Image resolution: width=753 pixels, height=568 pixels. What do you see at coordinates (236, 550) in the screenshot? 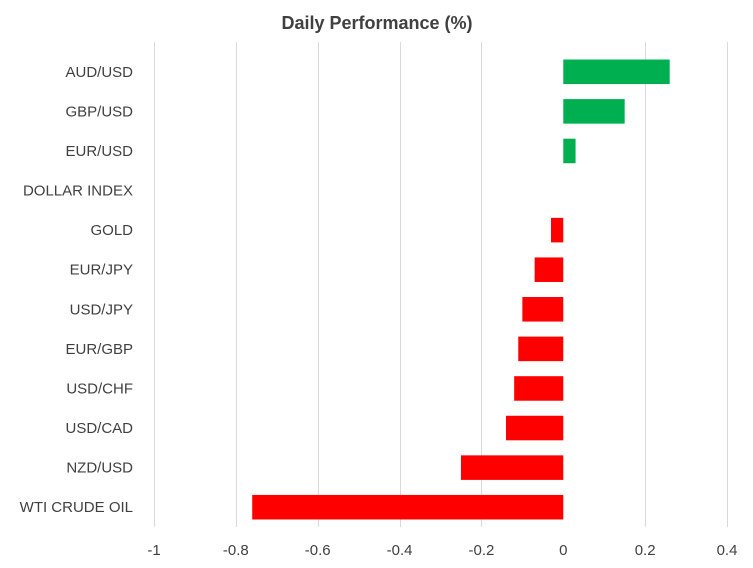
I see `x-tick-label: -0.8` at bounding box center [236, 550].